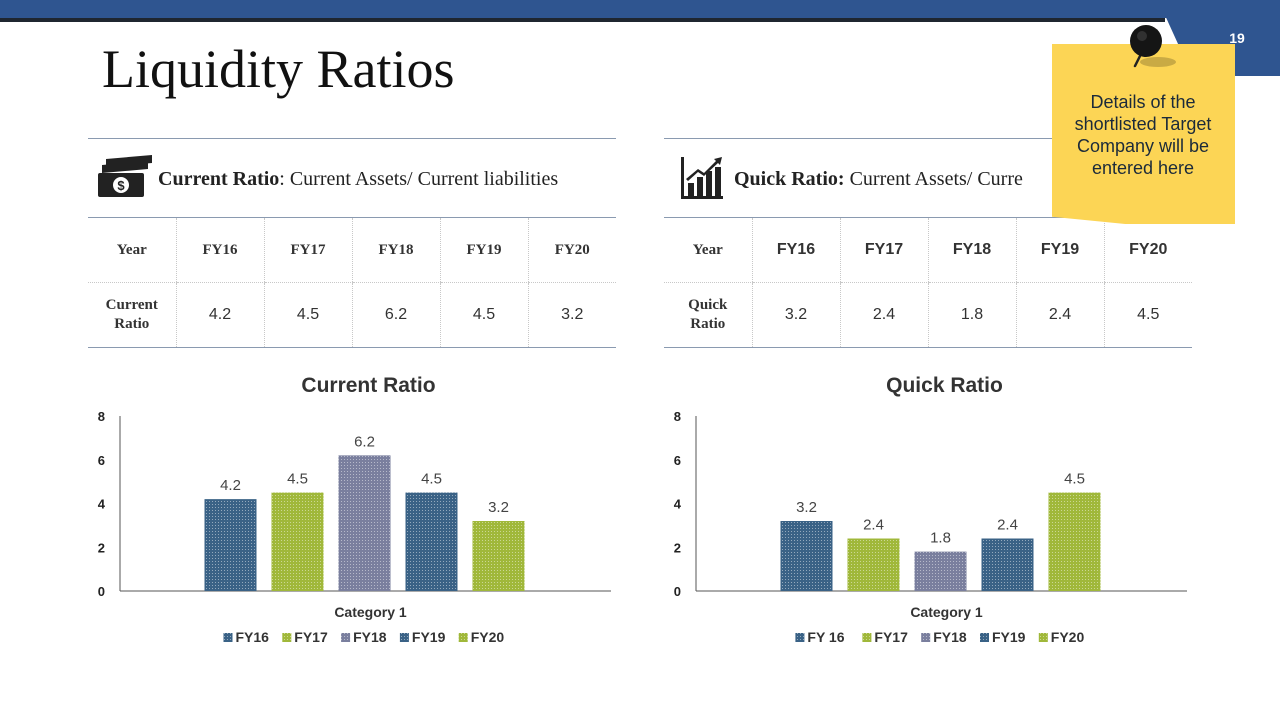  I want to click on table-row: Current Ratio 4.2 4.5 6.2 4.5 3.2, so click(352, 315).